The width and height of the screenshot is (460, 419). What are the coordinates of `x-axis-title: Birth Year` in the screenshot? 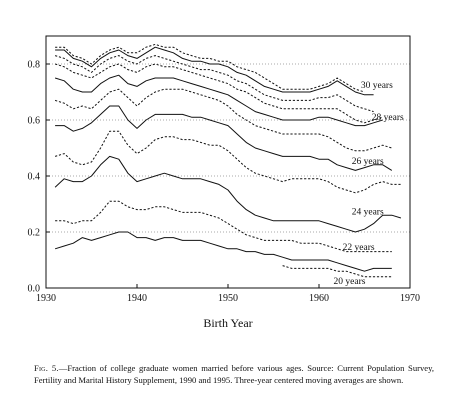 It's located at (227, 323).